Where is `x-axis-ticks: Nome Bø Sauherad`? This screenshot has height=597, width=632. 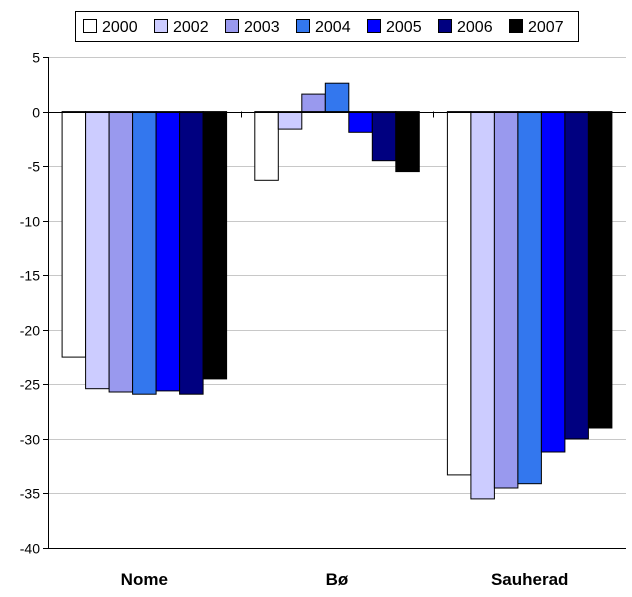
x-axis-ticks: Nome Bø Sauherad is located at coordinates (345, 579).